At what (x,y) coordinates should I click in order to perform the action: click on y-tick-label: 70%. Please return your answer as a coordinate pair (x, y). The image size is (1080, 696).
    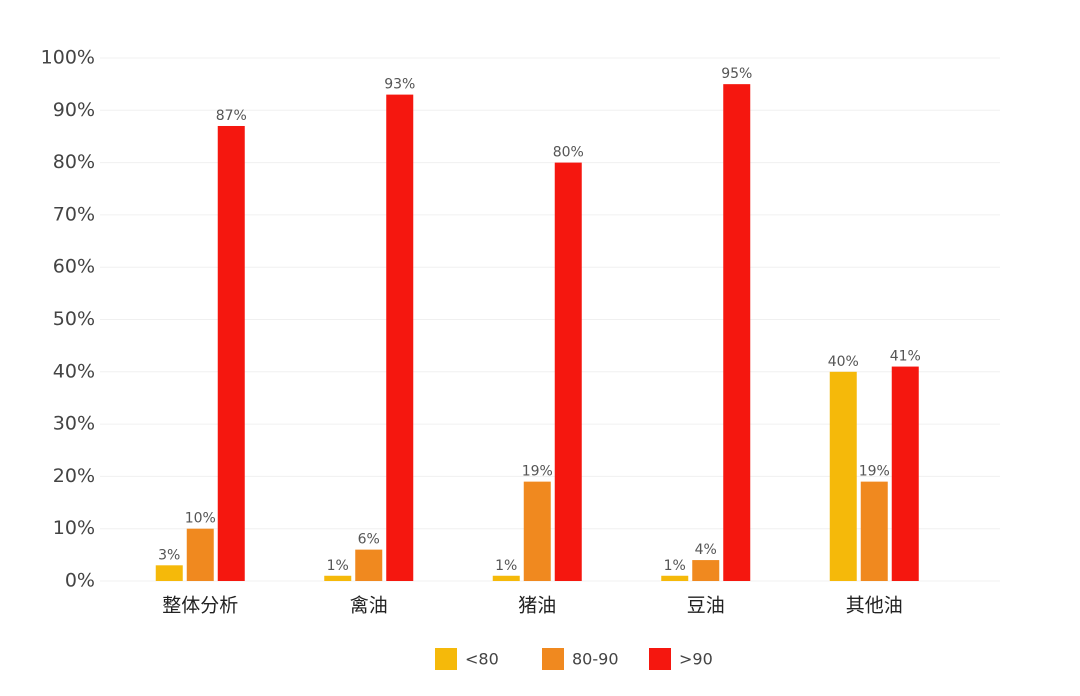
    Looking at the image, I should click on (74, 214).